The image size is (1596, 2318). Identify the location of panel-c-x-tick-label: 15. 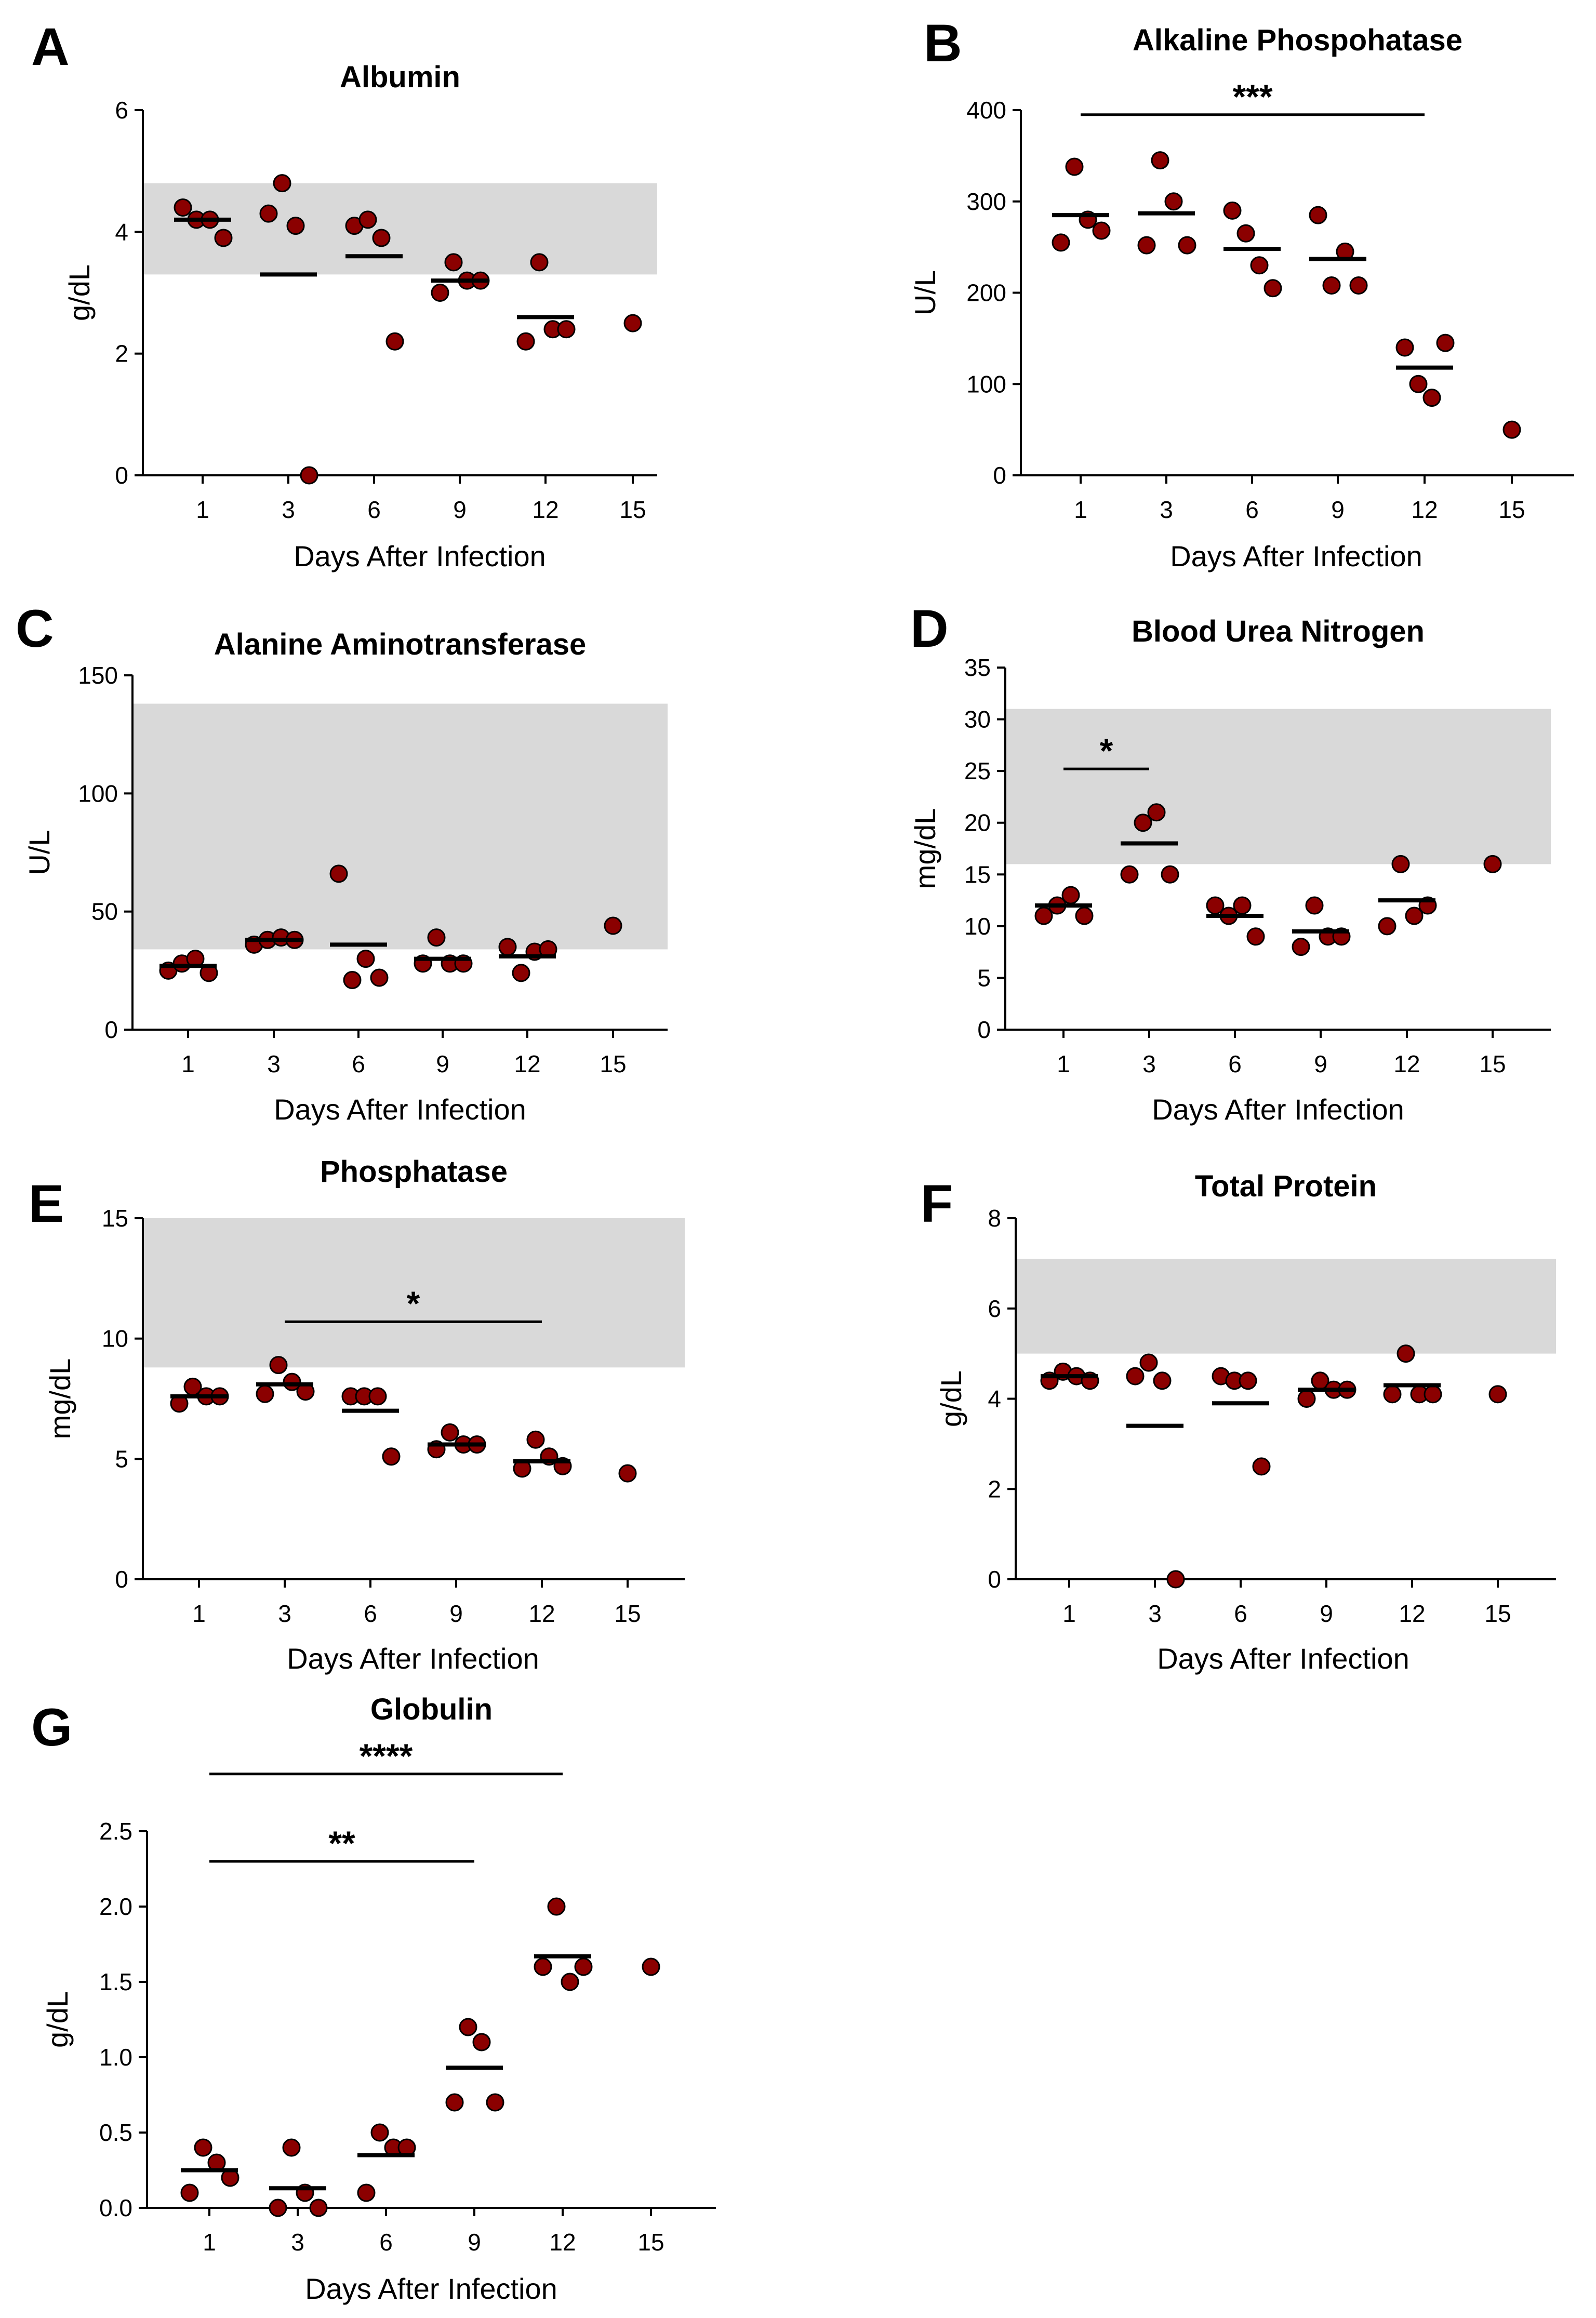
(613, 1063).